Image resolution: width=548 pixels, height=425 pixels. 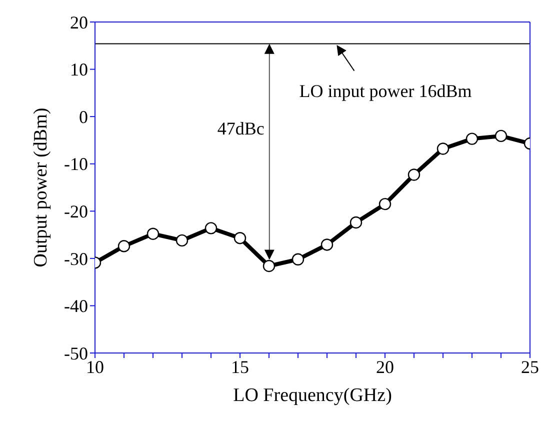 I want to click on y-tick-label: 10, so click(x=79, y=70).